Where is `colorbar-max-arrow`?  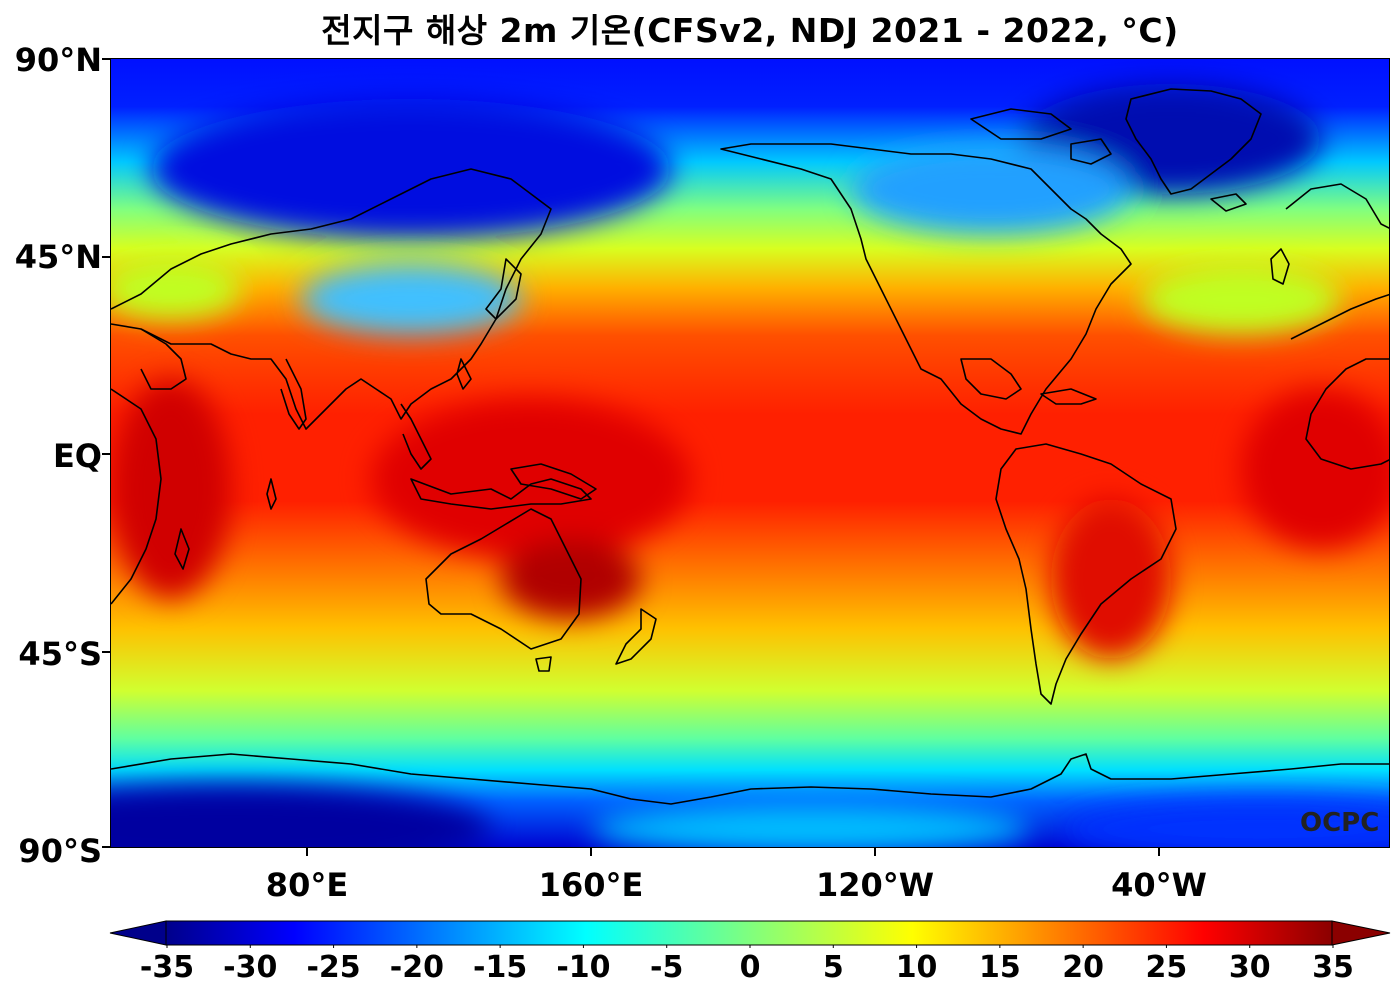
colorbar-max-arrow is located at coordinates (1361, 933).